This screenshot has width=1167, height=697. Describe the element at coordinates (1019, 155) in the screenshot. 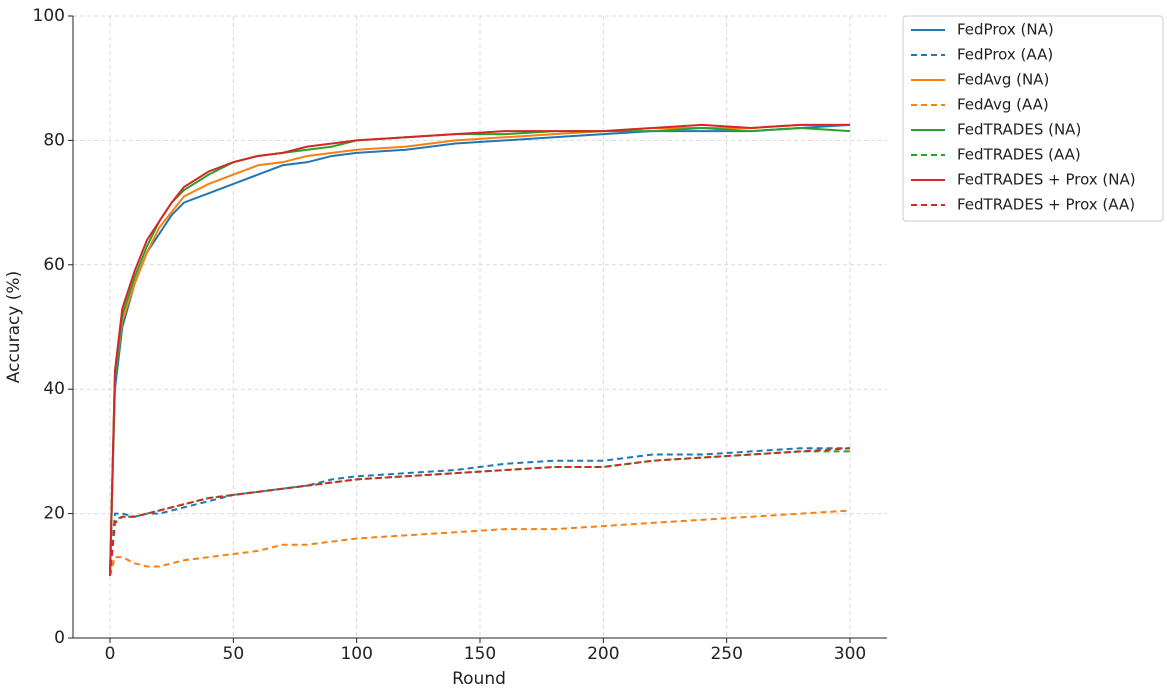

I see `legend-label: FedTRADES (AA)` at that location.